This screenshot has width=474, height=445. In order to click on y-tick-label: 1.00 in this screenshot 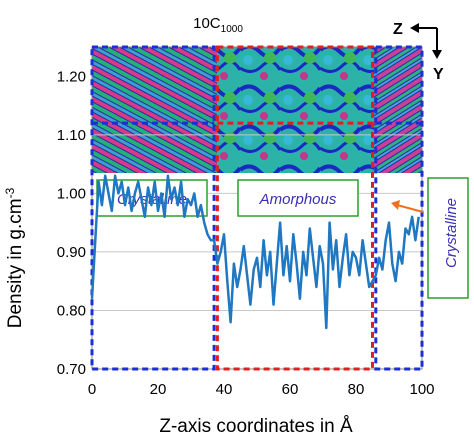, I will do `click(71, 193)`.